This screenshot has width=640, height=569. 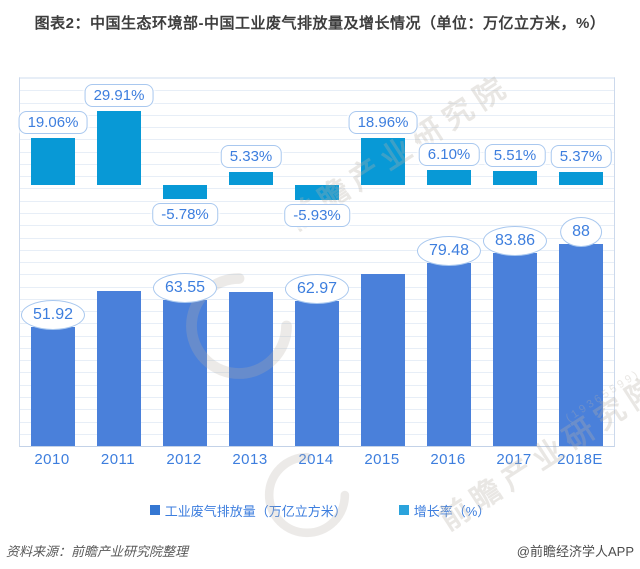 I want to click on x-axis-label: 2010, so click(x=52, y=459).